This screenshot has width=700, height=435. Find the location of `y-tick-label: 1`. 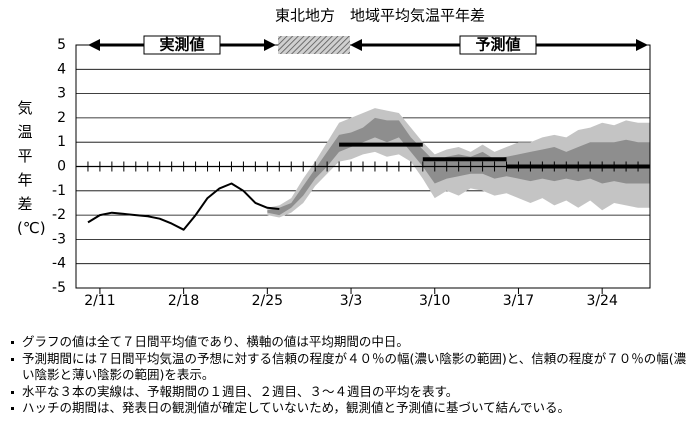

y-tick-label: 1 is located at coordinates (61, 142).